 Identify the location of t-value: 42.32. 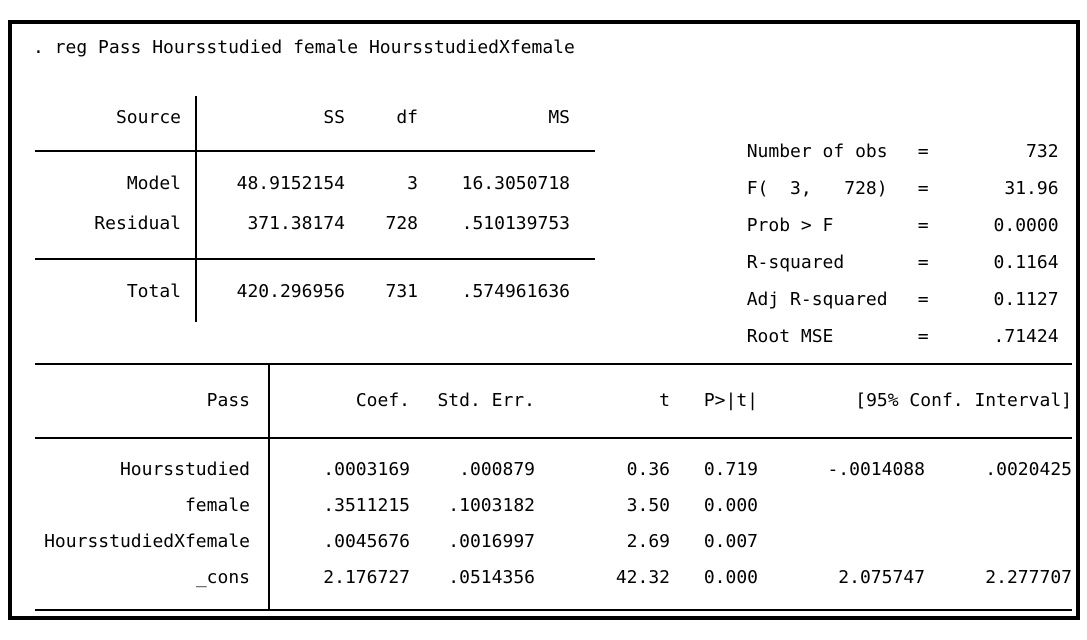
(642, 577).